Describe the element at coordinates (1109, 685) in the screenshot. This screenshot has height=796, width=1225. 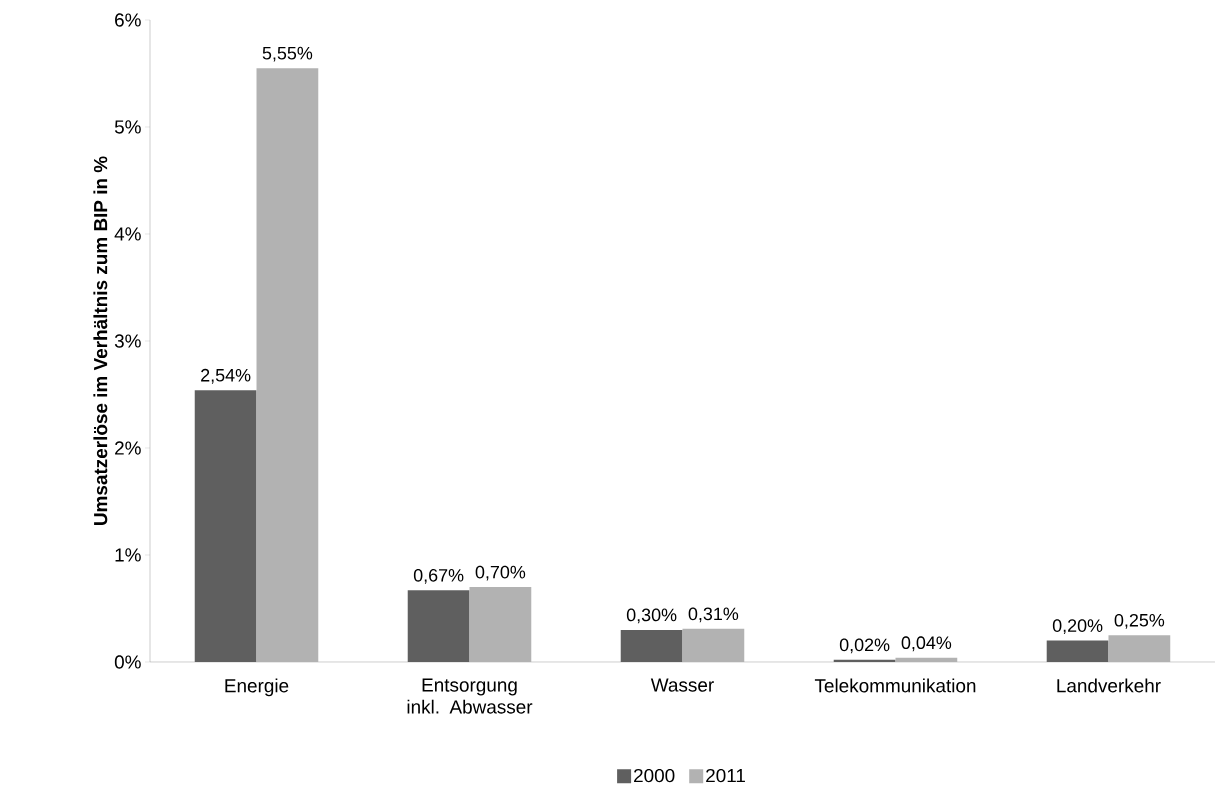
I see `x-tick-label: Landverkehr` at that location.